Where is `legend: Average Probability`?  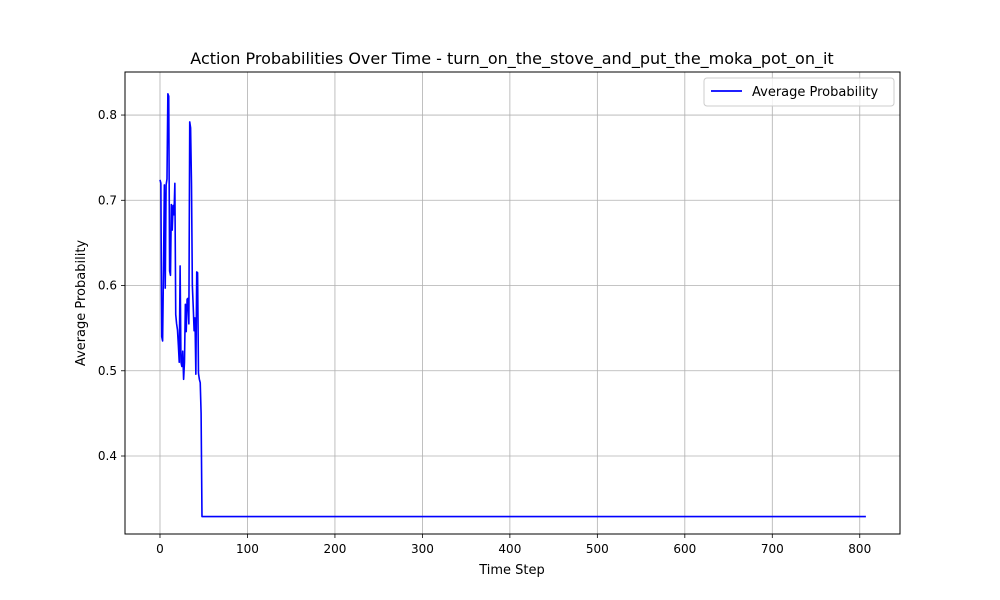 legend: Average Probability is located at coordinates (799, 92).